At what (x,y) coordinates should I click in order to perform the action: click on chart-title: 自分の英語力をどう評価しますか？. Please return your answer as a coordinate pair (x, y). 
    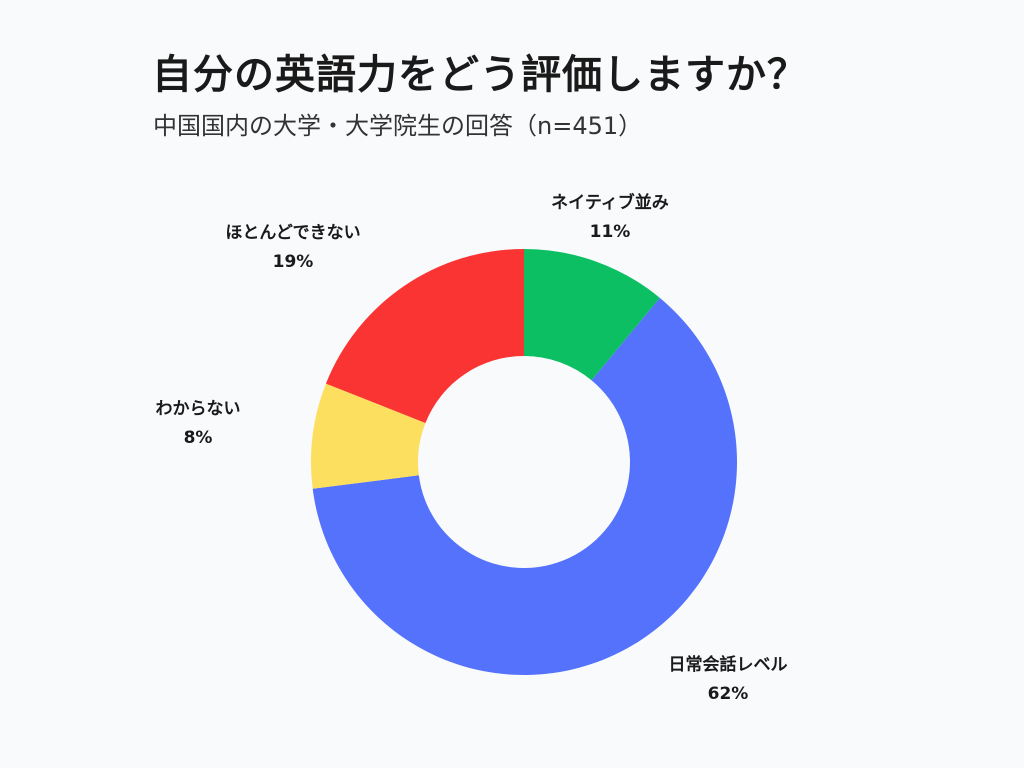
    Looking at the image, I should click on (480, 75).